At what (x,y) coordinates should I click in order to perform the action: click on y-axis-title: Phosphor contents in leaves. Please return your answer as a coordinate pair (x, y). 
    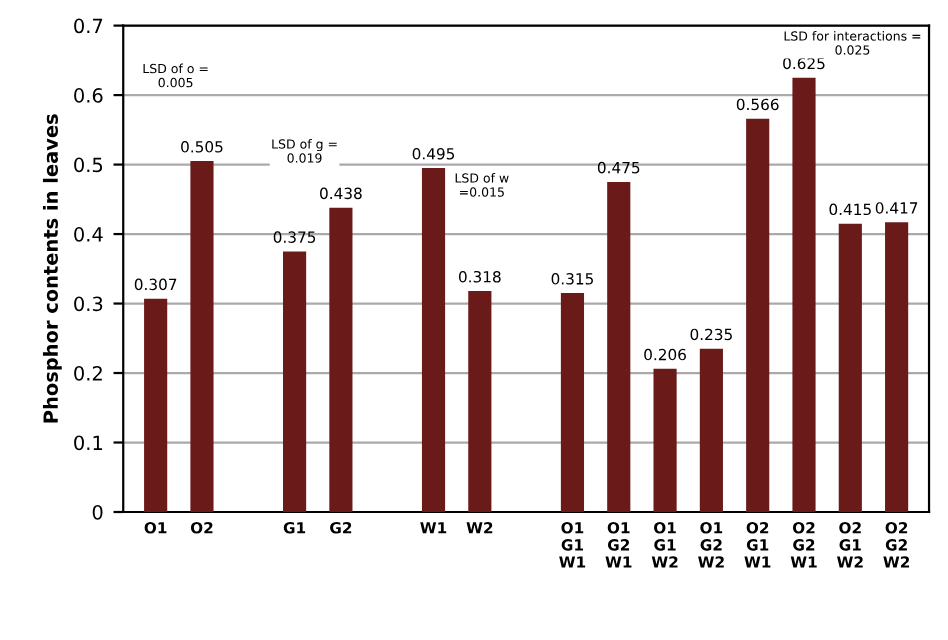
    Looking at the image, I should click on (52, 268).